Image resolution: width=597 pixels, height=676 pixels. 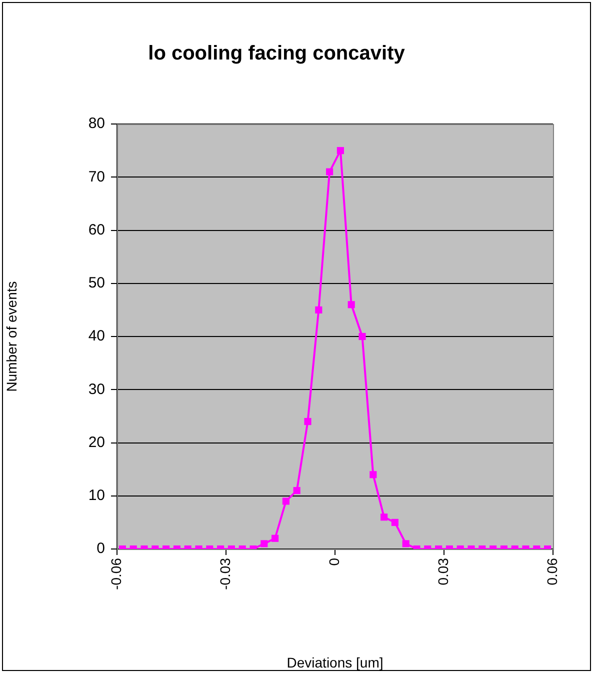 I want to click on y-axis-title: Number of events, so click(x=11, y=336).